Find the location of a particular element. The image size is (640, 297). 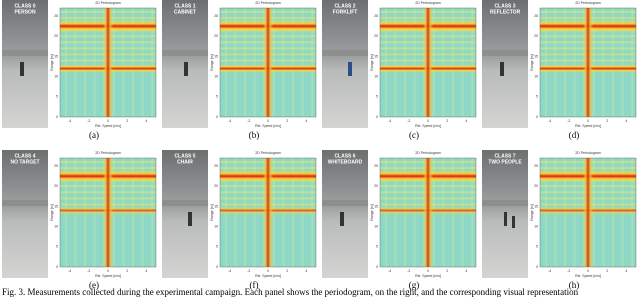

y-tick-label: 25 is located at coordinates (376, 166).